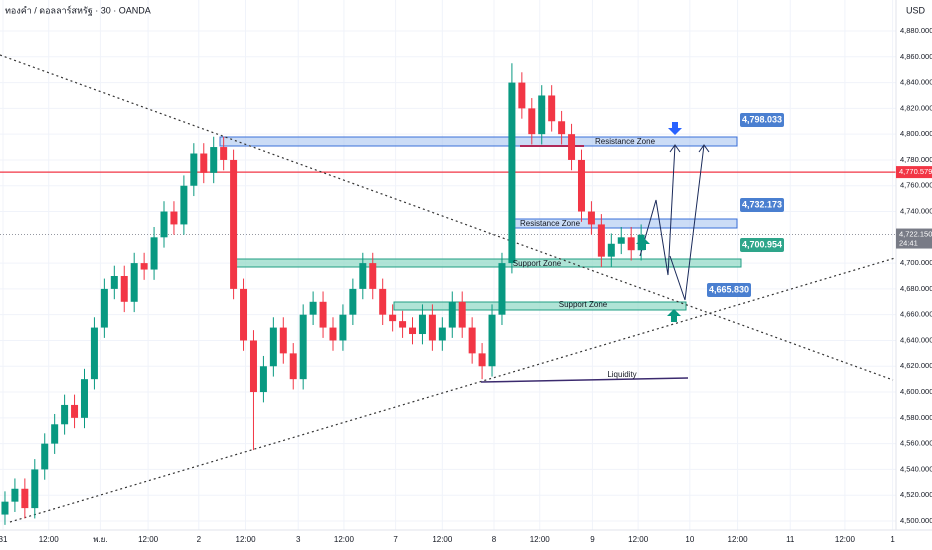 The width and height of the screenshot is (932, 550). What do you see at coordinates (643, 243) in the screenshot?
I see `up-arrow` at bounding box center [643, 243].